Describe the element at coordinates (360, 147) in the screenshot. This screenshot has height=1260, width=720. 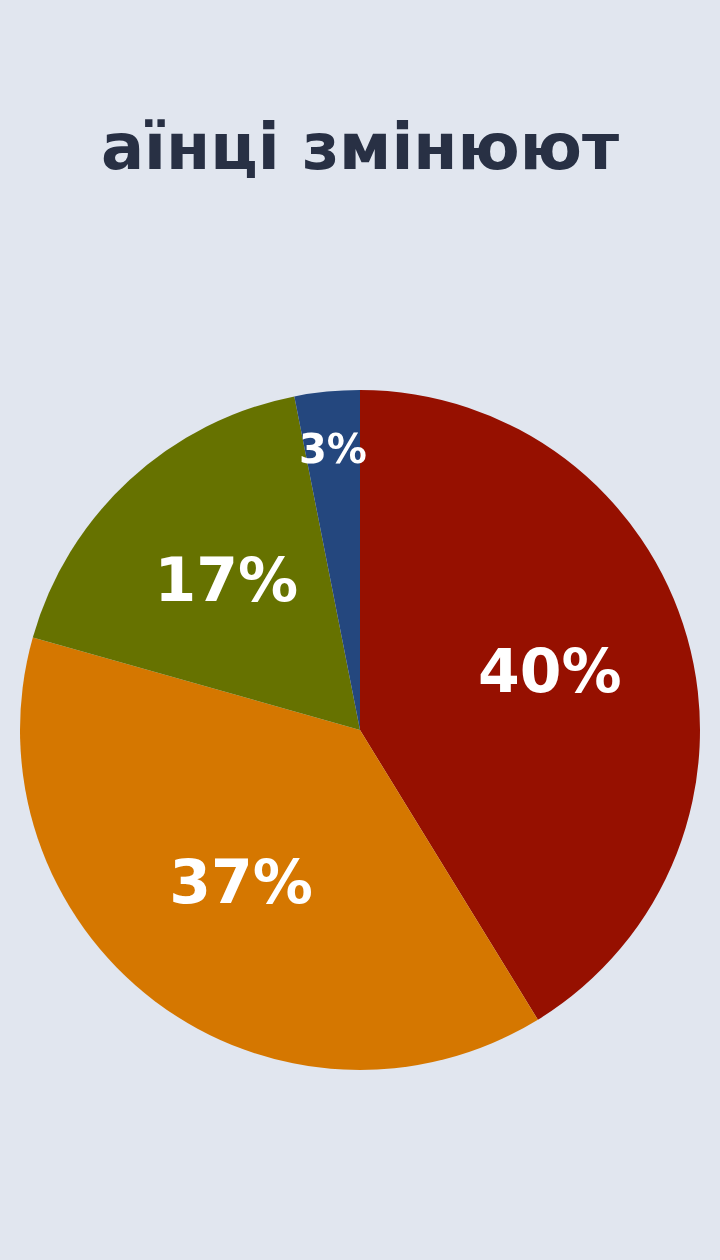
I see `chart-title: аїнці змінюют` at that location.